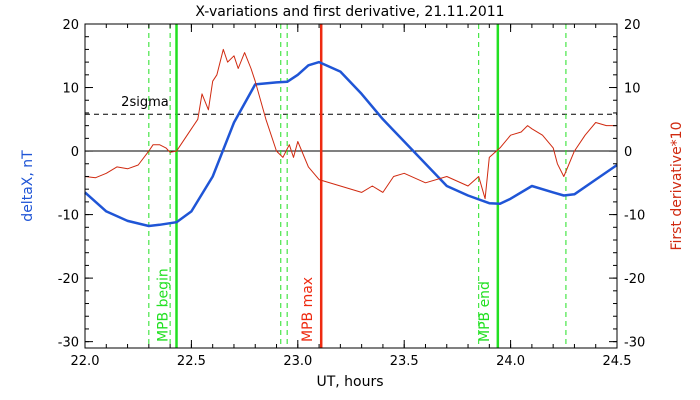 This screenshot has width=700, height=400. What do you see at coordinates (28, 186) in the screenshot?
I see `y-axis-left-label: deltaX, nT` at bounding box center [28, 186].